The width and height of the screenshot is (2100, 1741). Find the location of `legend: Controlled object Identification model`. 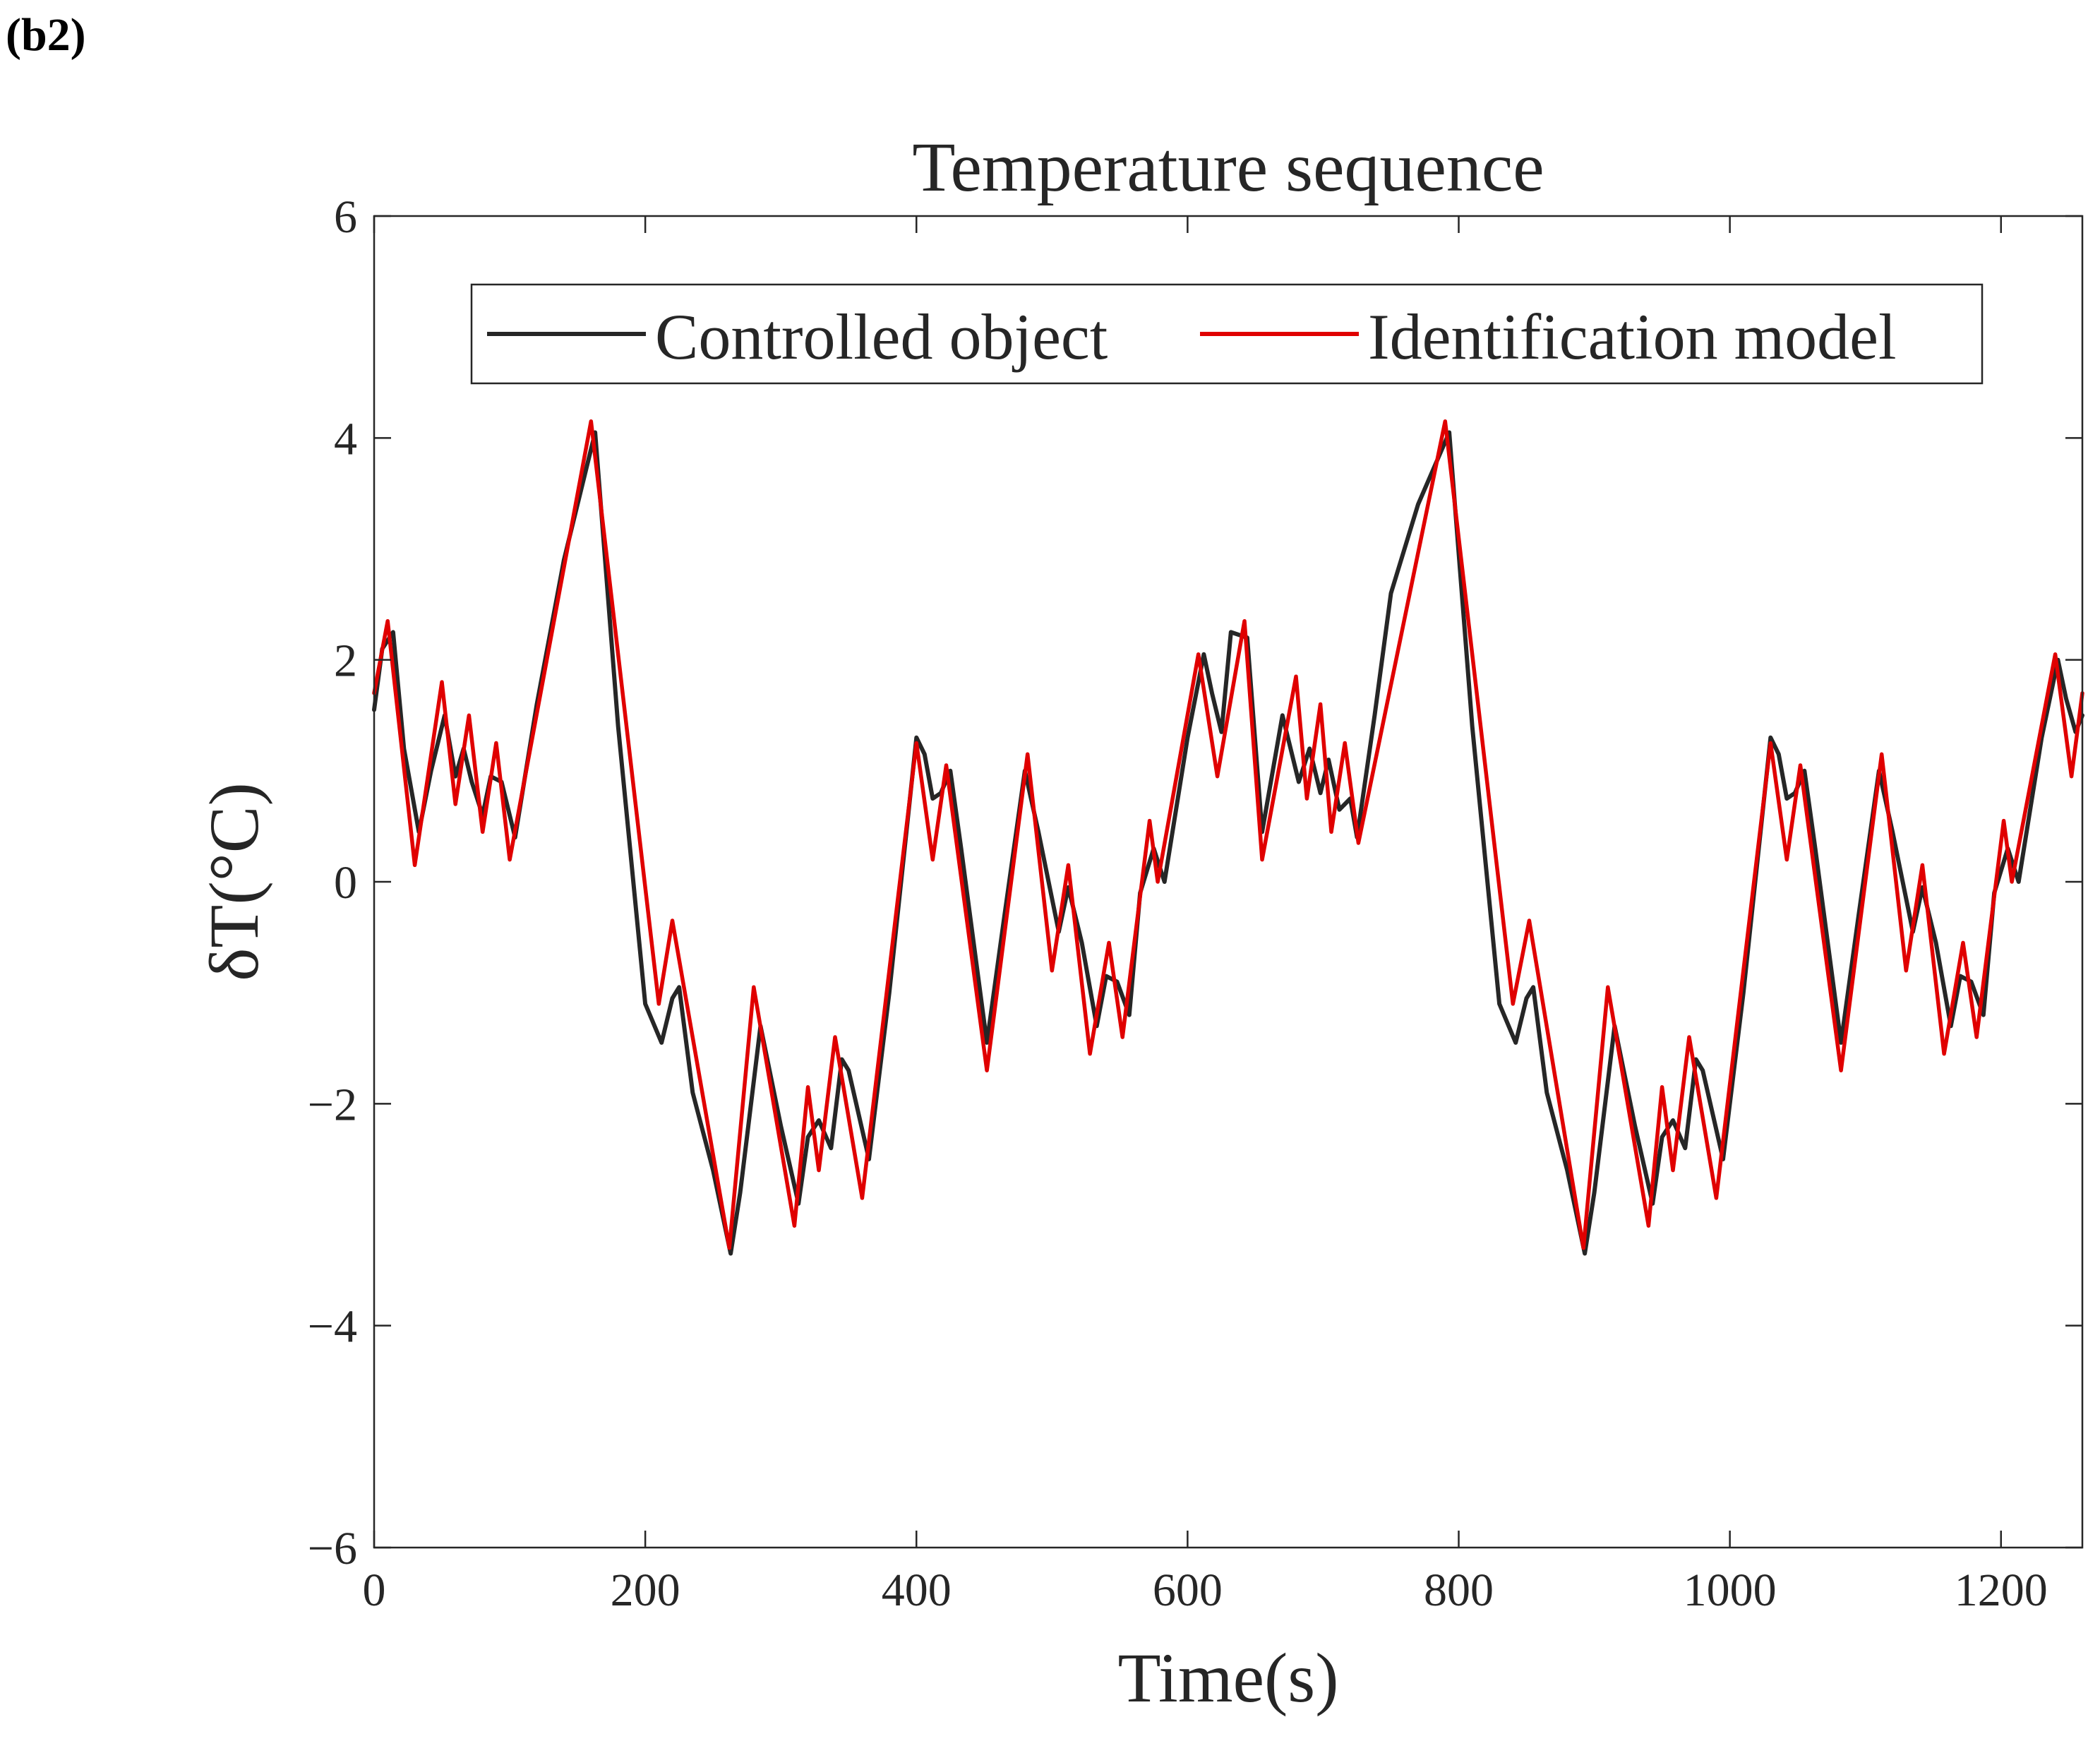

legend: Controlled object Identification model is located at coordinates (1227, 334).